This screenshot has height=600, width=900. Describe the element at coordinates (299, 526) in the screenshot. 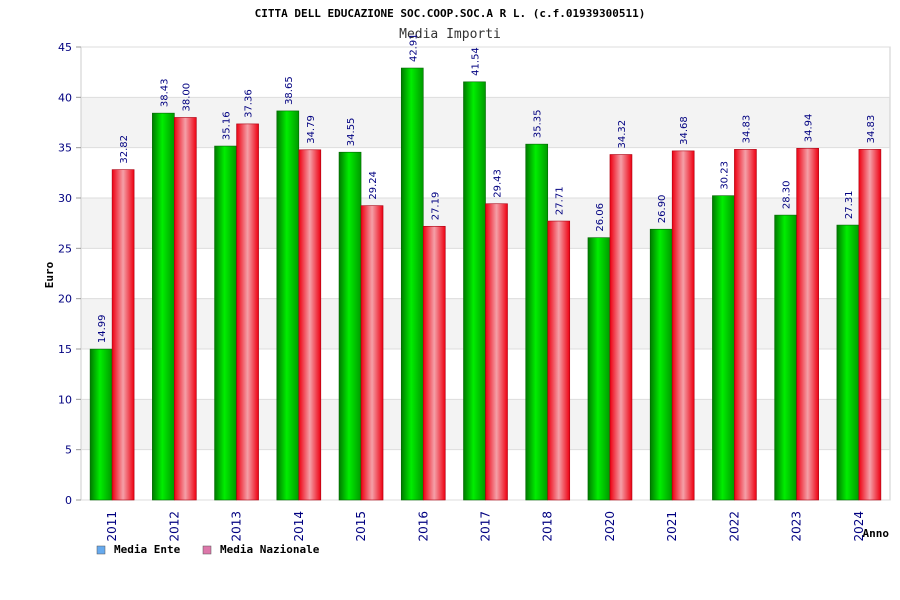

I see `x-tick-label: 2014` at that location.